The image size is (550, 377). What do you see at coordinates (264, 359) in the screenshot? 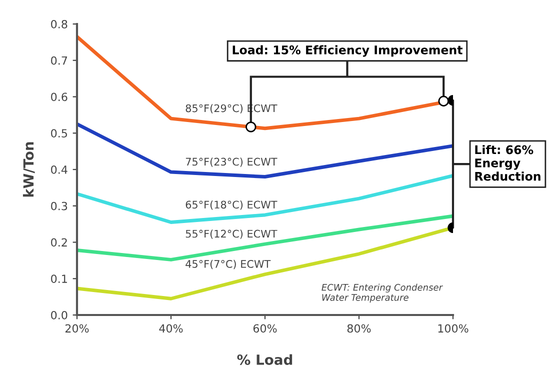
I see `x-axis-title: % Load` at bounding box center [264, 359].